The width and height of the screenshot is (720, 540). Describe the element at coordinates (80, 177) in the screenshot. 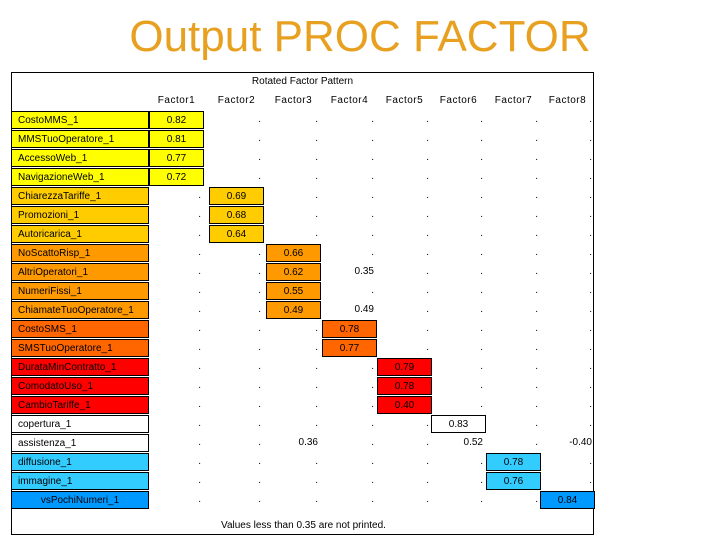

I see `row-label: NavigazioneWeb_1` at that location.